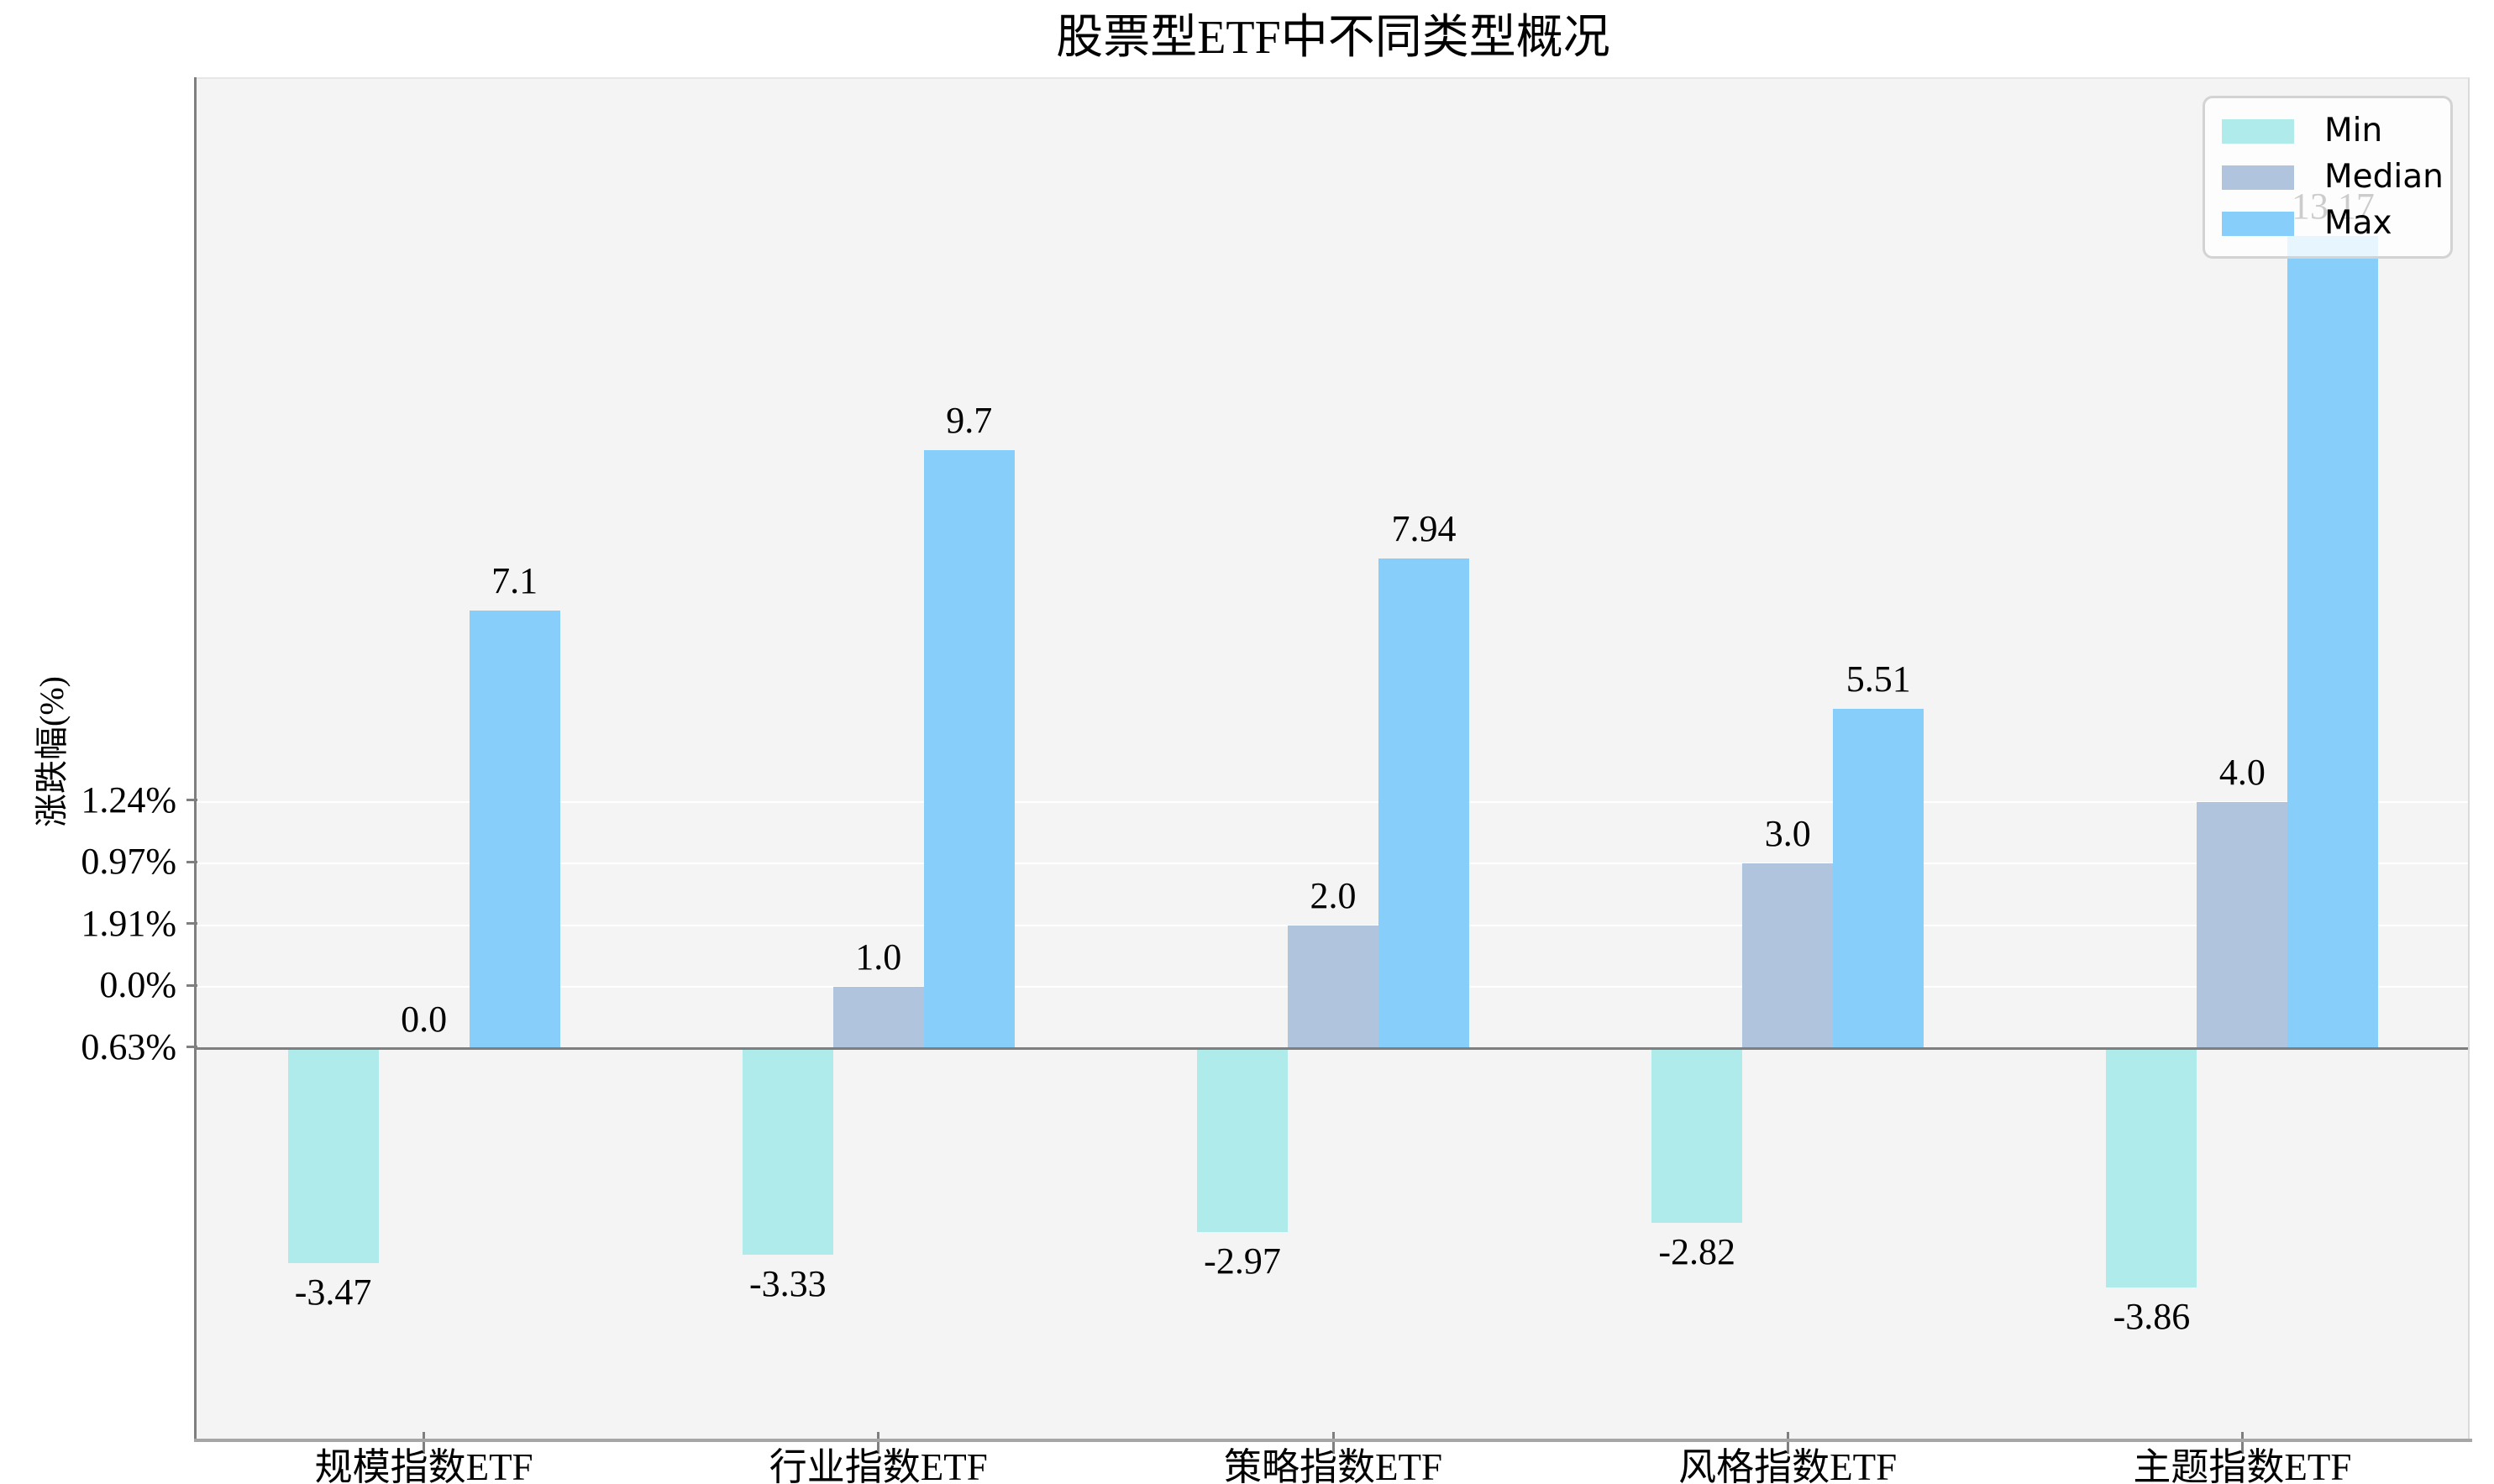  Describe the element at coordinates (424, 1465) in the screenshot. I see `x-tick-label: 规模指数ETF` at that location.